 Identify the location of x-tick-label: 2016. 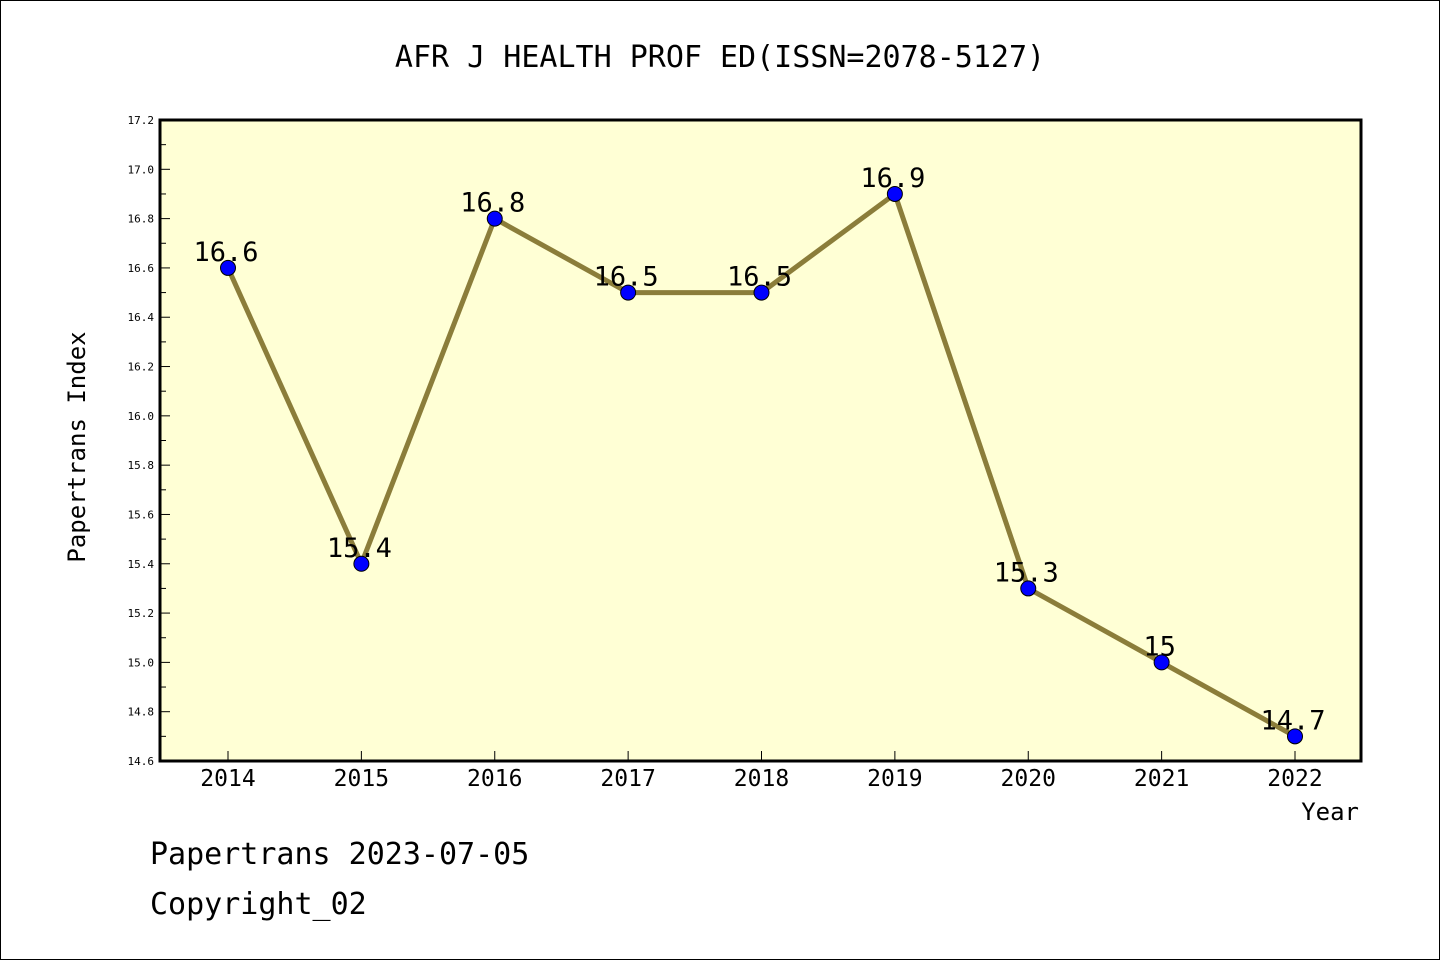
(494, 779).